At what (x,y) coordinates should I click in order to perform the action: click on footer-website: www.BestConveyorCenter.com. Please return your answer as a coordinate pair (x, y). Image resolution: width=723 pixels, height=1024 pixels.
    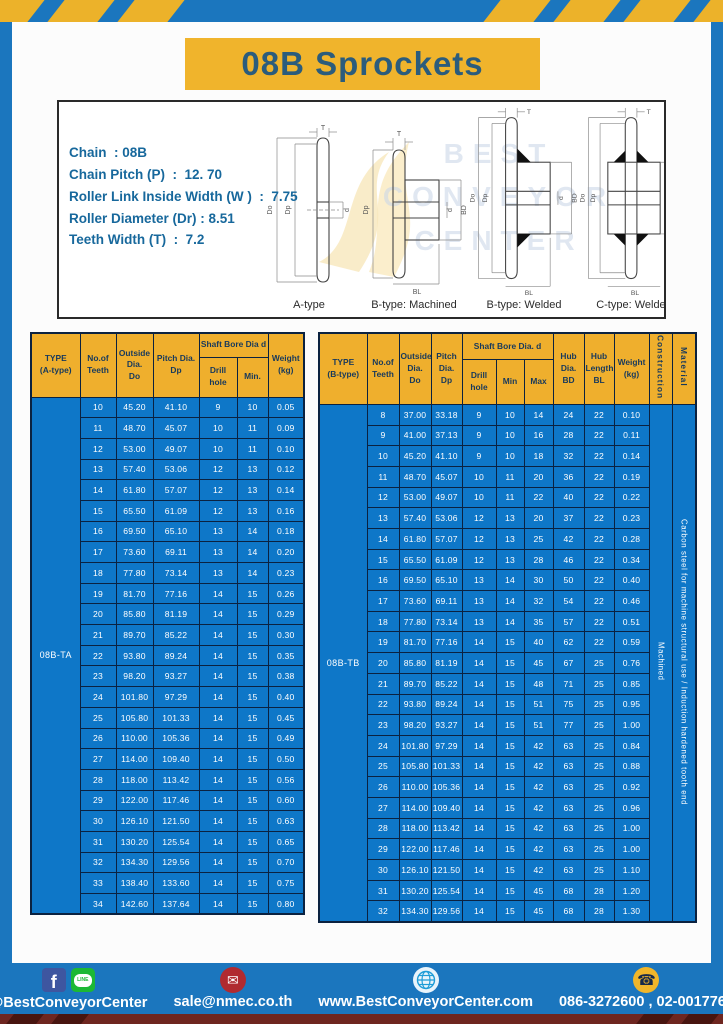
    Looking at the image, I should click on (425, 988).